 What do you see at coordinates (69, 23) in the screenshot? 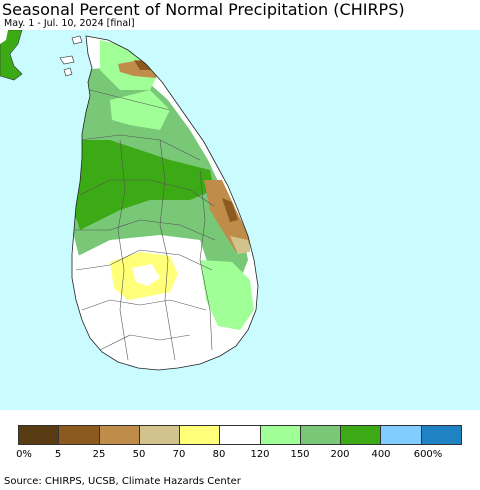
I see `map-subtitle: May. 1 - Jul. 10, 2024 [final]` at bounding box center [69, 23].